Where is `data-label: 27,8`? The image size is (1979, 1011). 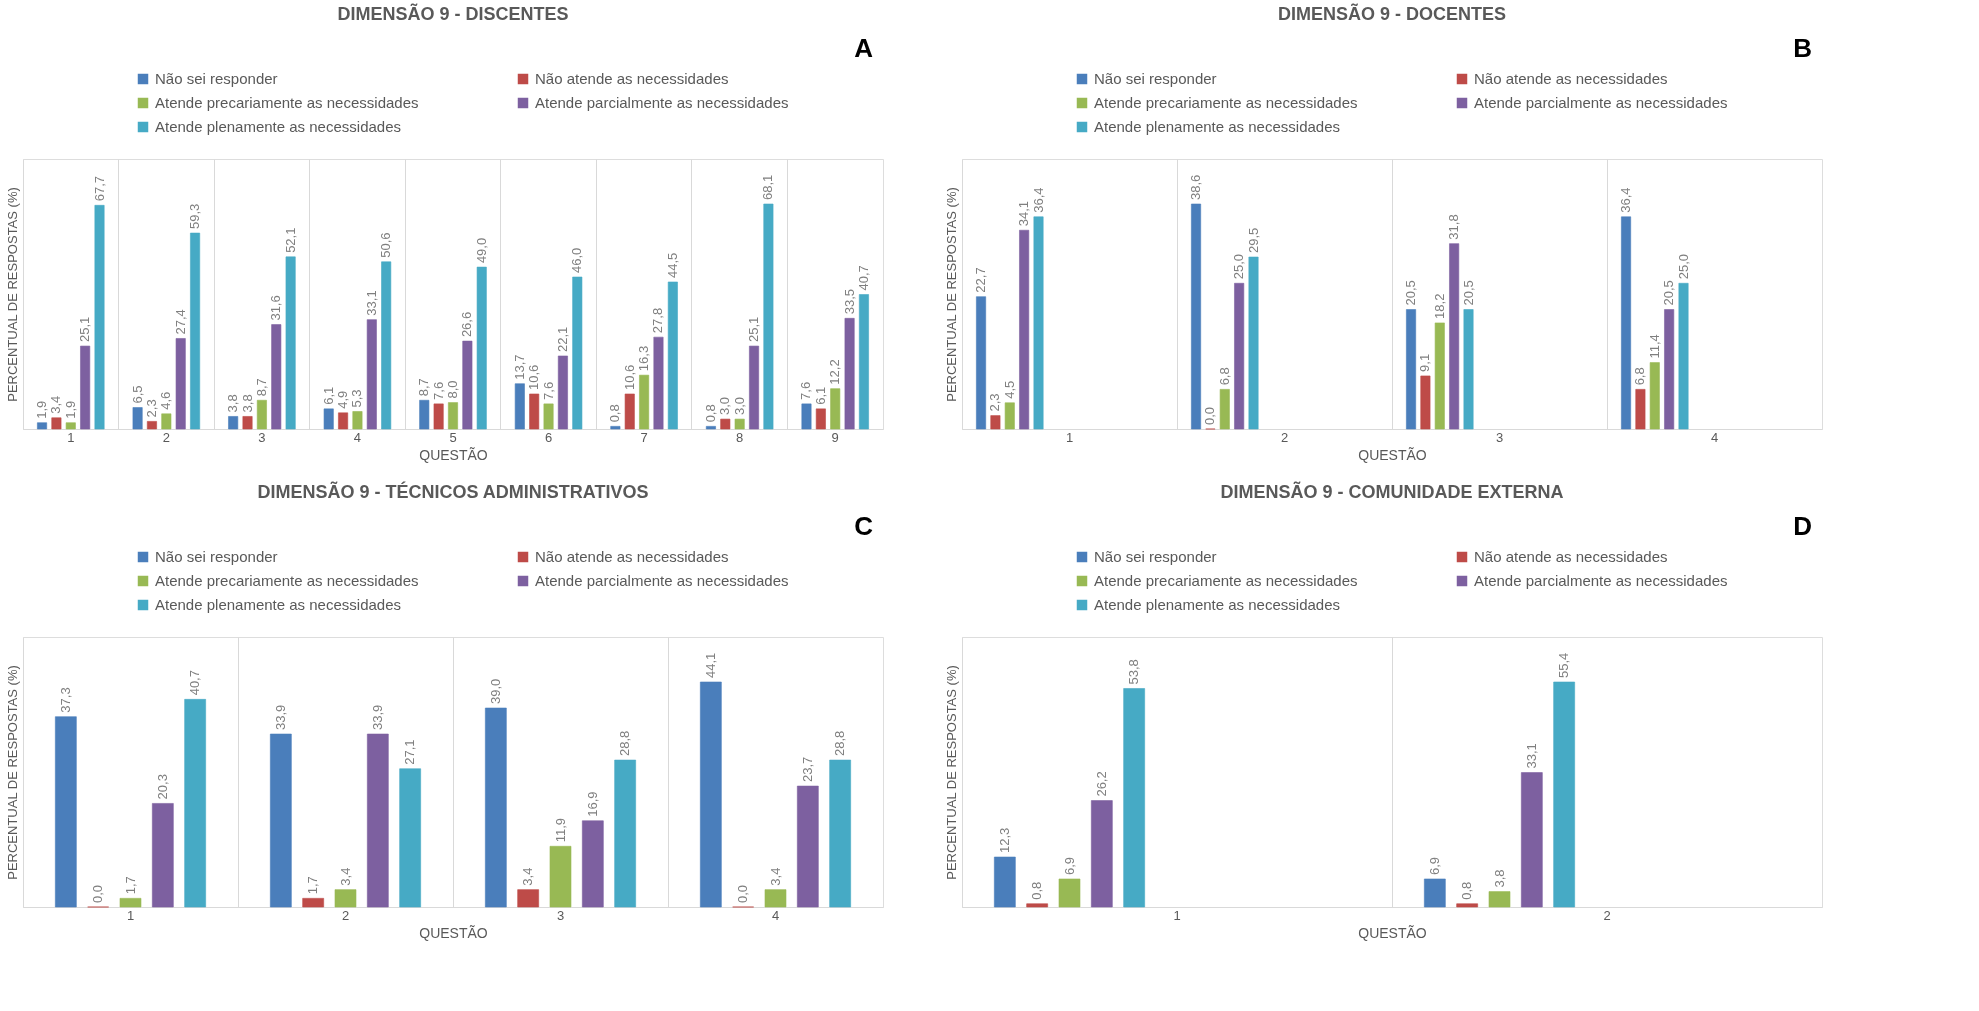 data-label: 27,8 is located at coordinates (658, 320).